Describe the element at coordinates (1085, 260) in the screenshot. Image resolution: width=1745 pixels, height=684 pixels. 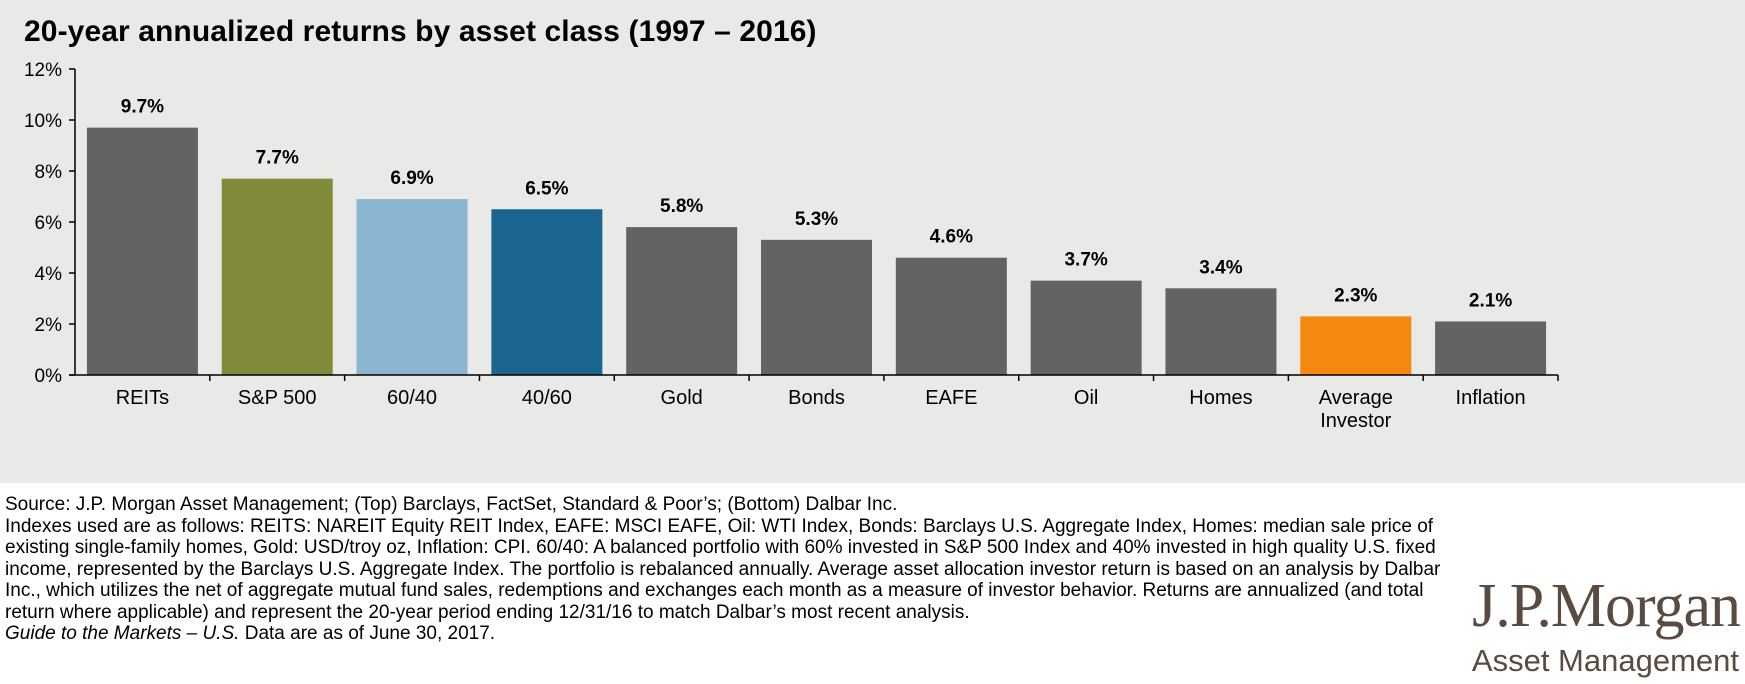
I see `value-label: 3.7%` at that location.